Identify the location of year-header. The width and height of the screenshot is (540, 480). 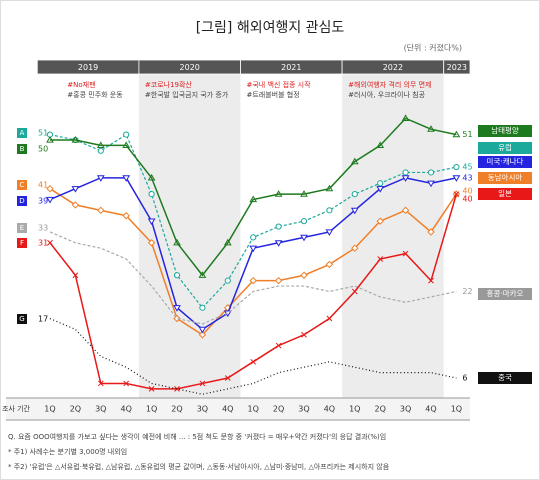
(457, 67).